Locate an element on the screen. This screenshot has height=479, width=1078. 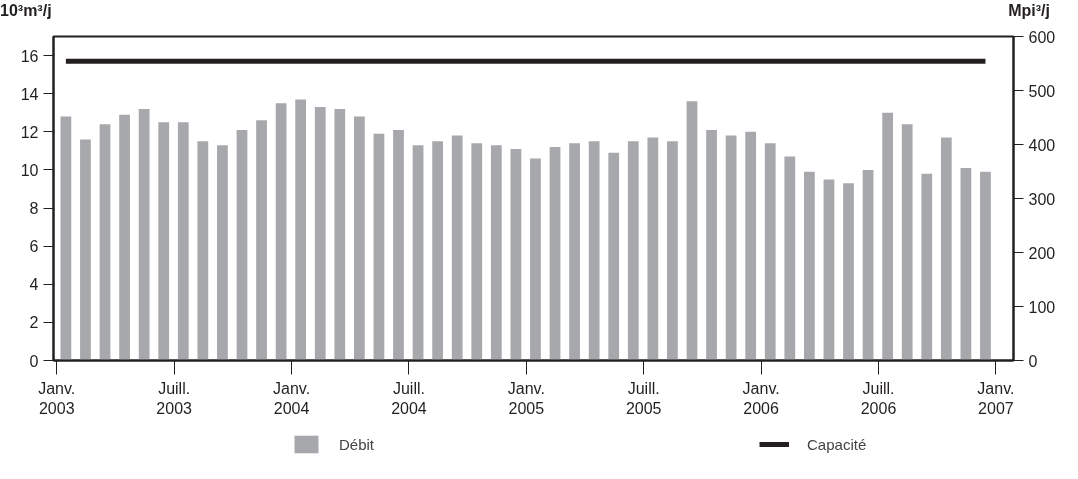
x-tick-label: Juill. 2006 is located at coordinates (878, 398).